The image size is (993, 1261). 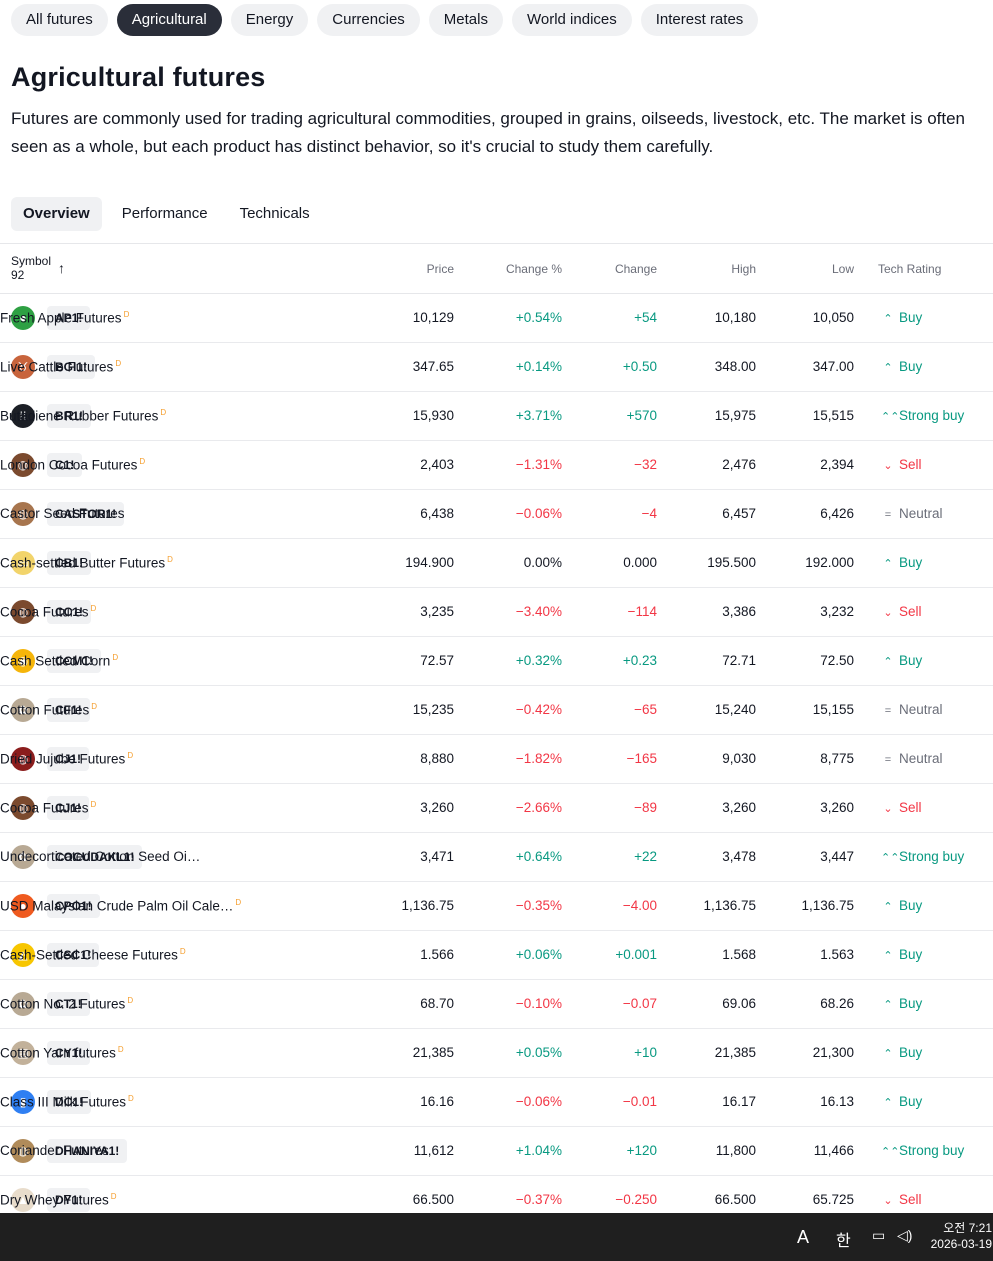 I want to click on symbol-ticker: CCM1!, so click(x=74, y=661).